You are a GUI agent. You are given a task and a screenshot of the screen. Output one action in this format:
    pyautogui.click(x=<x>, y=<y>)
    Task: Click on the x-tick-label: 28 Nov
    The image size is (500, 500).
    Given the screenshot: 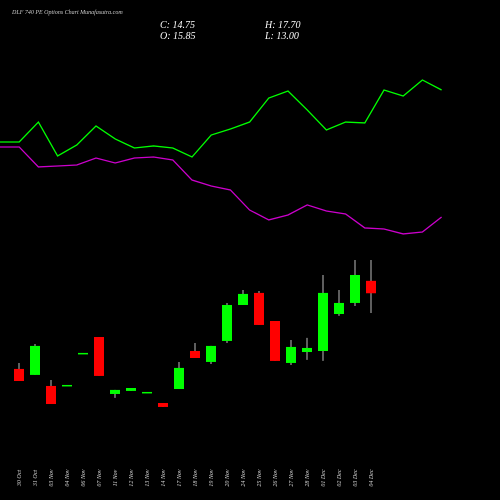 What is the action you would take?
    pyautogui.click(x=308, y=478)
    